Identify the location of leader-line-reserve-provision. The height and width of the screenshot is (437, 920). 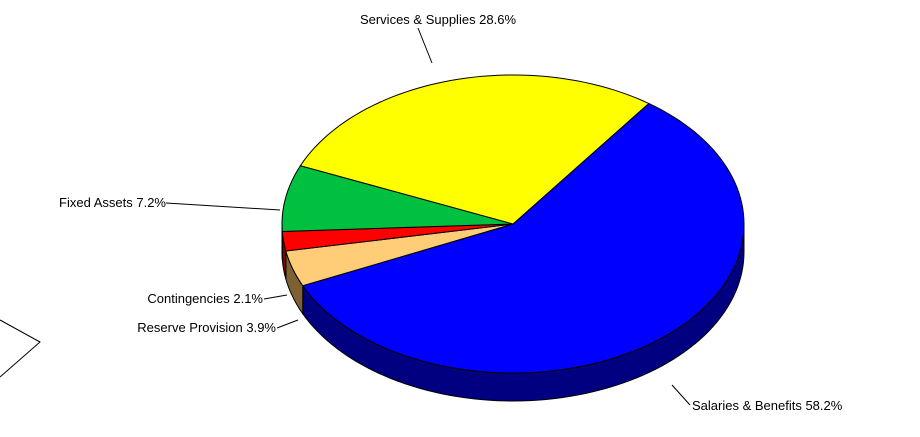
(287, 324).